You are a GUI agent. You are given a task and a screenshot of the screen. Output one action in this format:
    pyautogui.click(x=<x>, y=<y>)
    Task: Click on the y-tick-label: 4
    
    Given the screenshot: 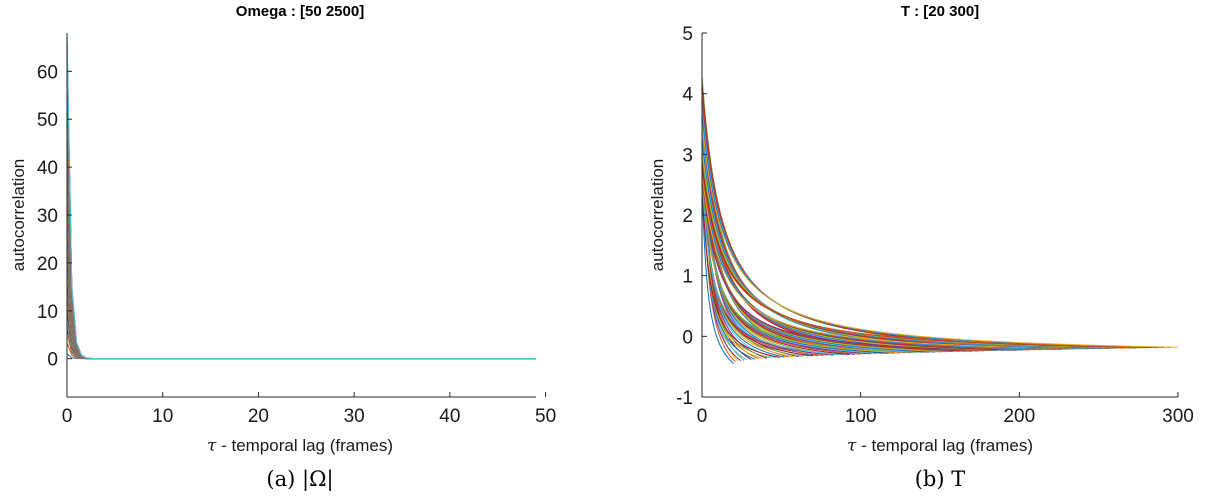 What is the action you would take?
    pyautogui.click(x=687, y=95)
    